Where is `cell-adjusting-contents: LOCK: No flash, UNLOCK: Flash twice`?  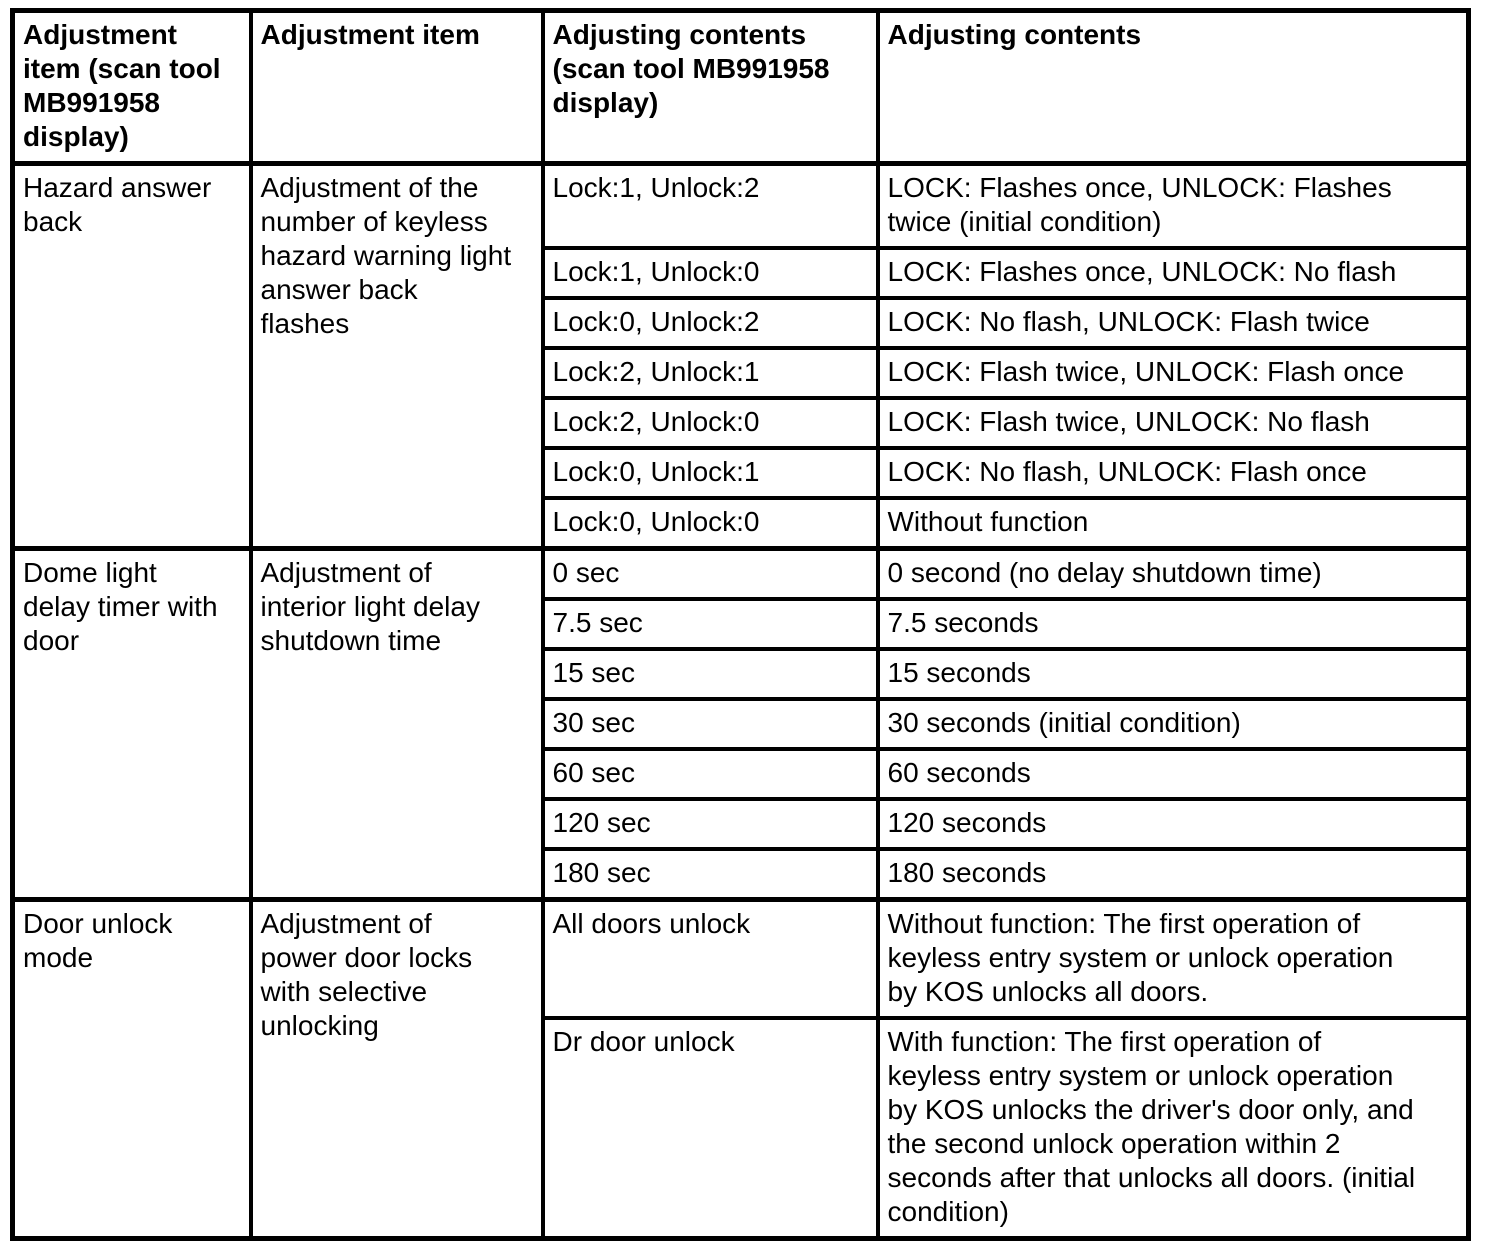
cell-adjusting-contents: LOCK: No flash, UNLOCK: Flash twice is located at coordinates (1173, 323).